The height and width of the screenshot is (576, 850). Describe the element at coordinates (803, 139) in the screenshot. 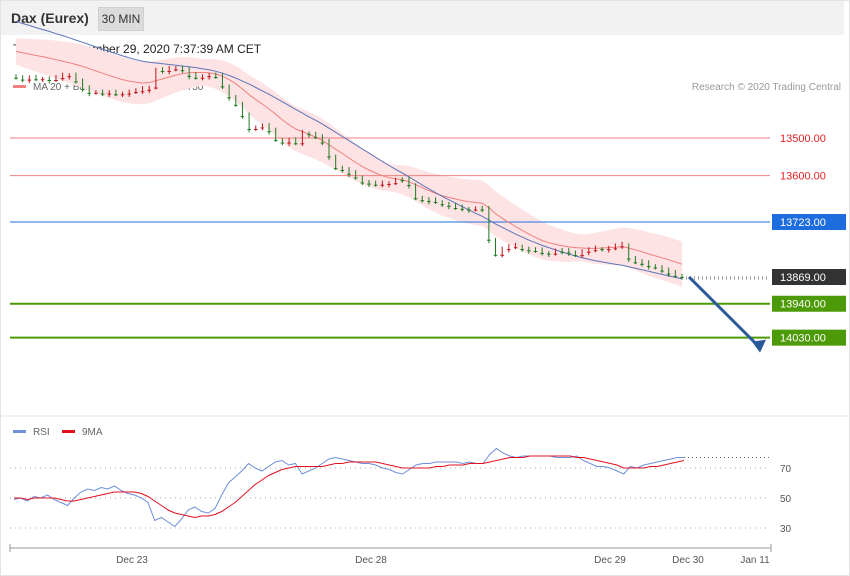

I see `support-level-label: 13500.00` at that location.